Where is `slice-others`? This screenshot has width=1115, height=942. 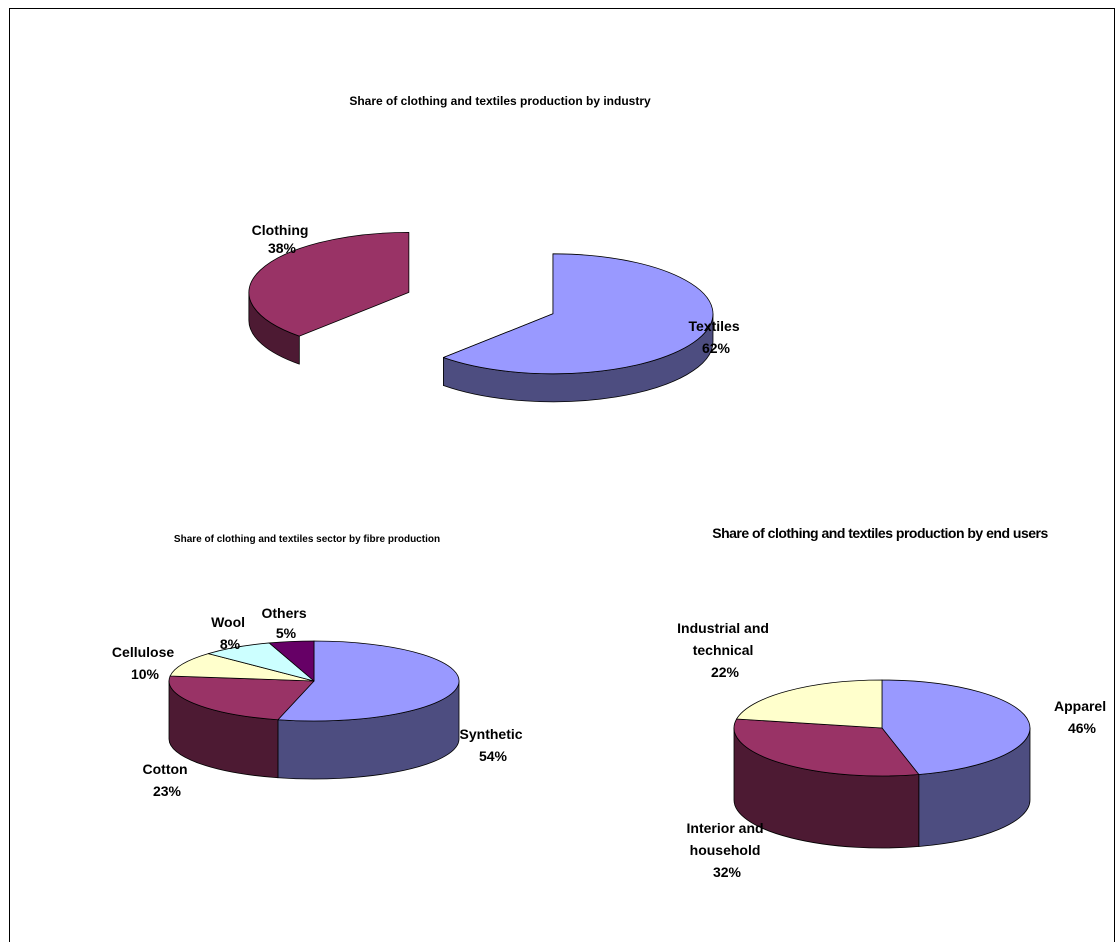
slice-others is located at coordinates (291, 661).